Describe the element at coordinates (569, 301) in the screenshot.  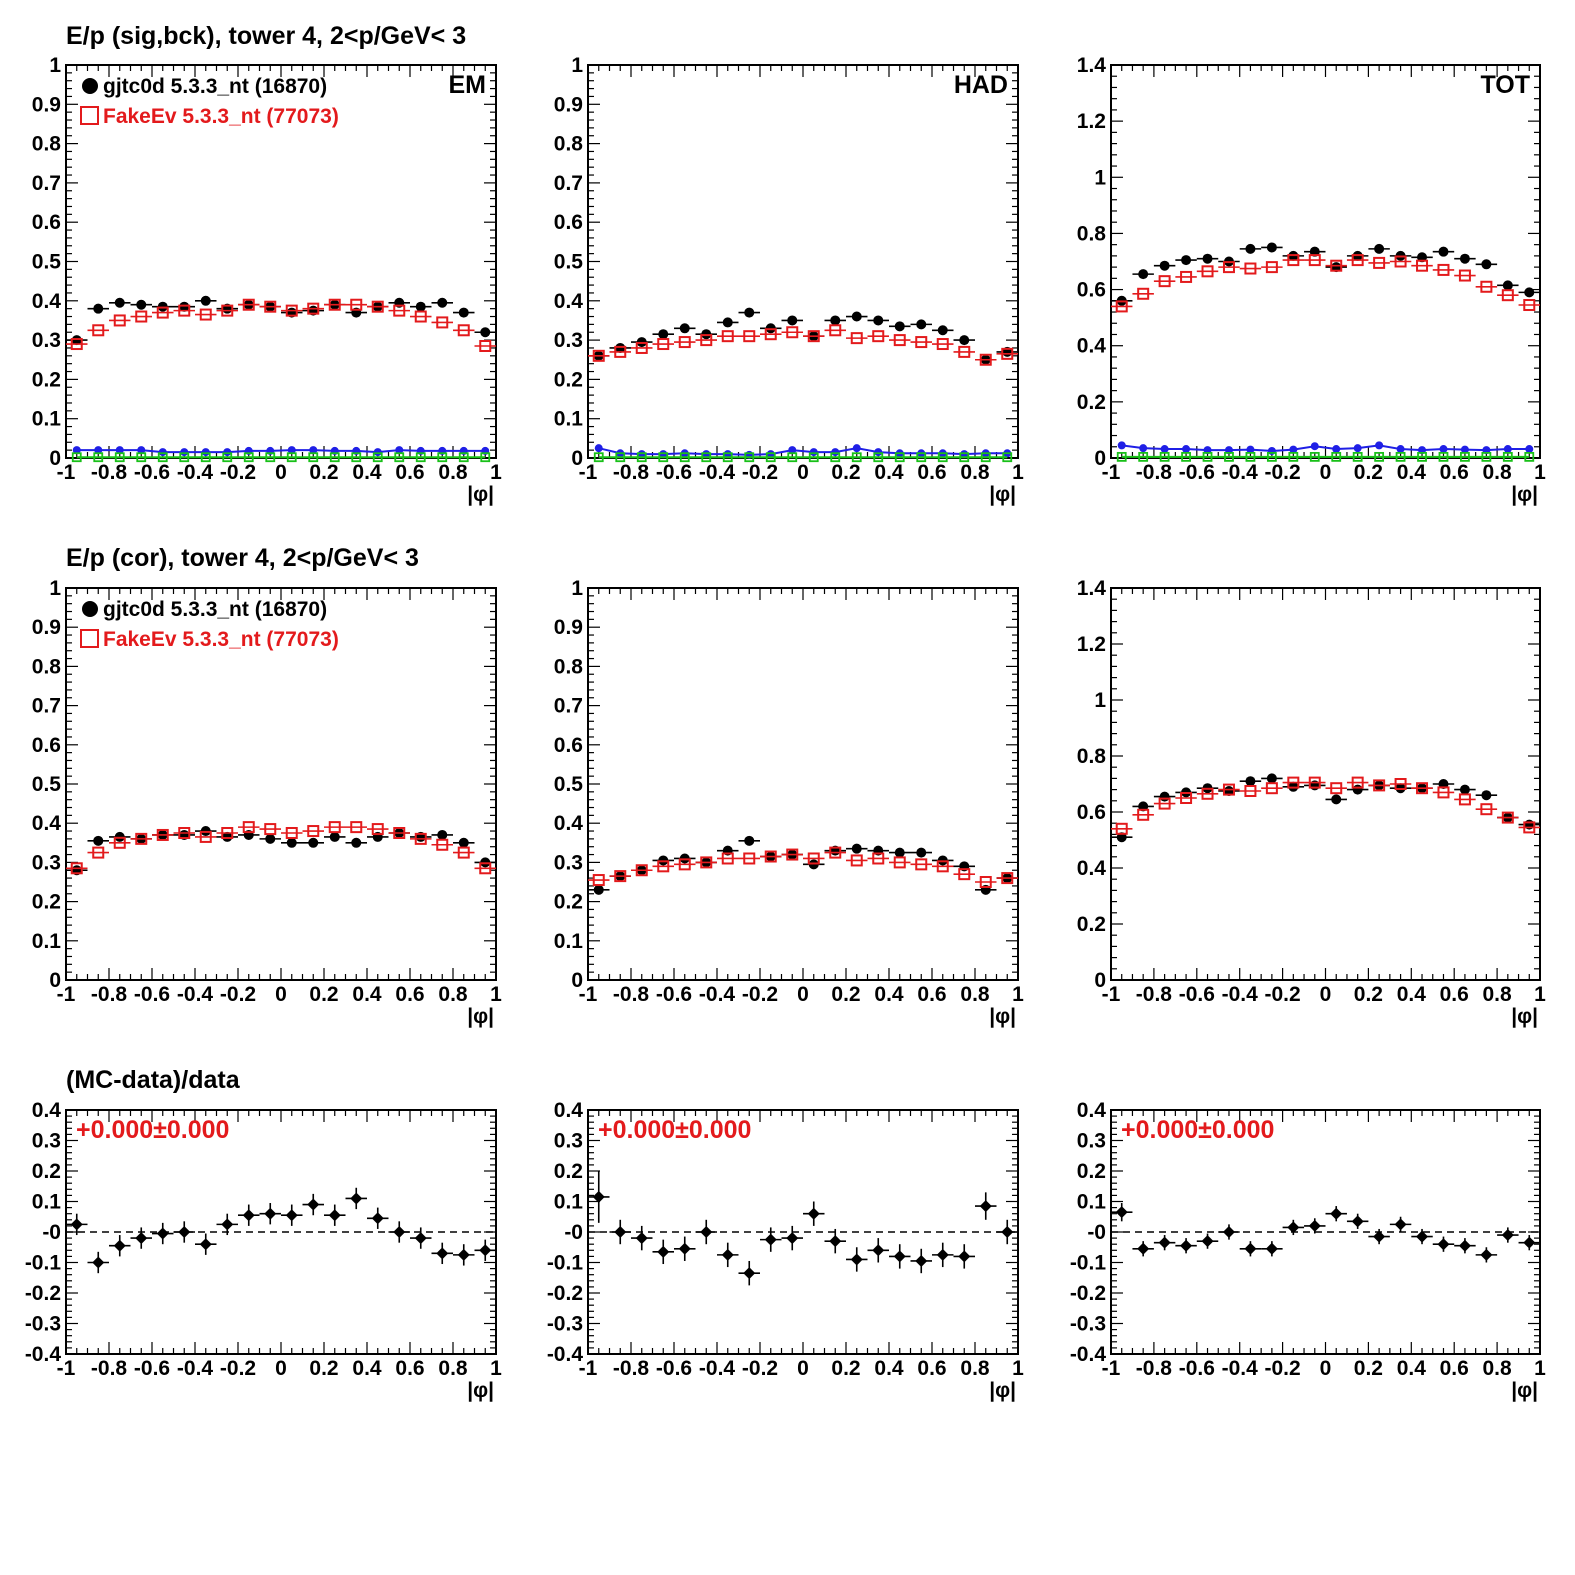
I see `y-tick-label: 0.4` at that location.